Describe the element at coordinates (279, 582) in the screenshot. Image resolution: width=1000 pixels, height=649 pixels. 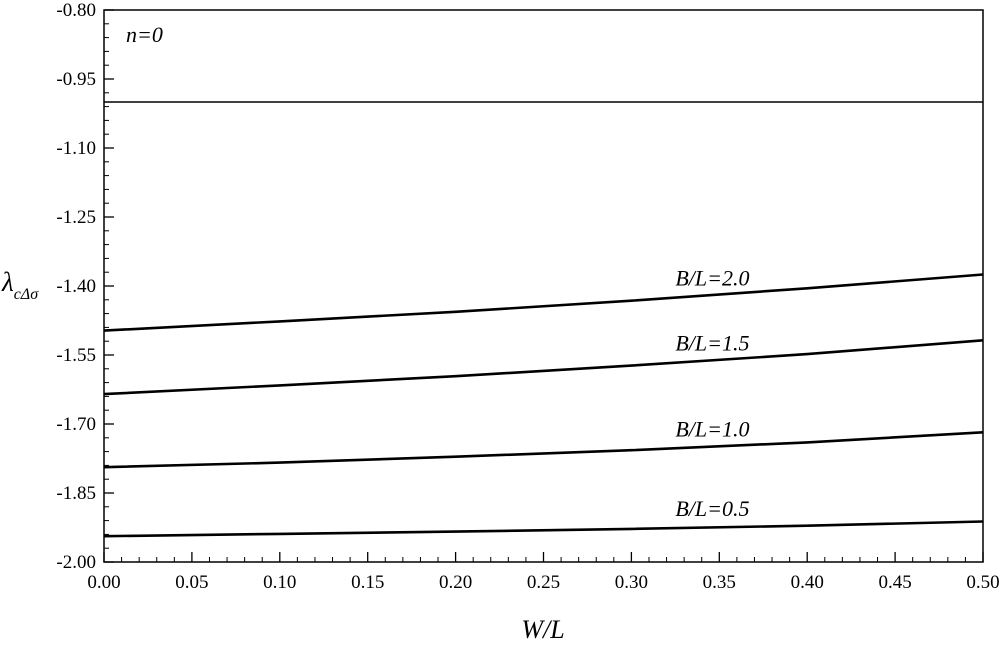
I see `x-tick-label: 0.10` at that location.